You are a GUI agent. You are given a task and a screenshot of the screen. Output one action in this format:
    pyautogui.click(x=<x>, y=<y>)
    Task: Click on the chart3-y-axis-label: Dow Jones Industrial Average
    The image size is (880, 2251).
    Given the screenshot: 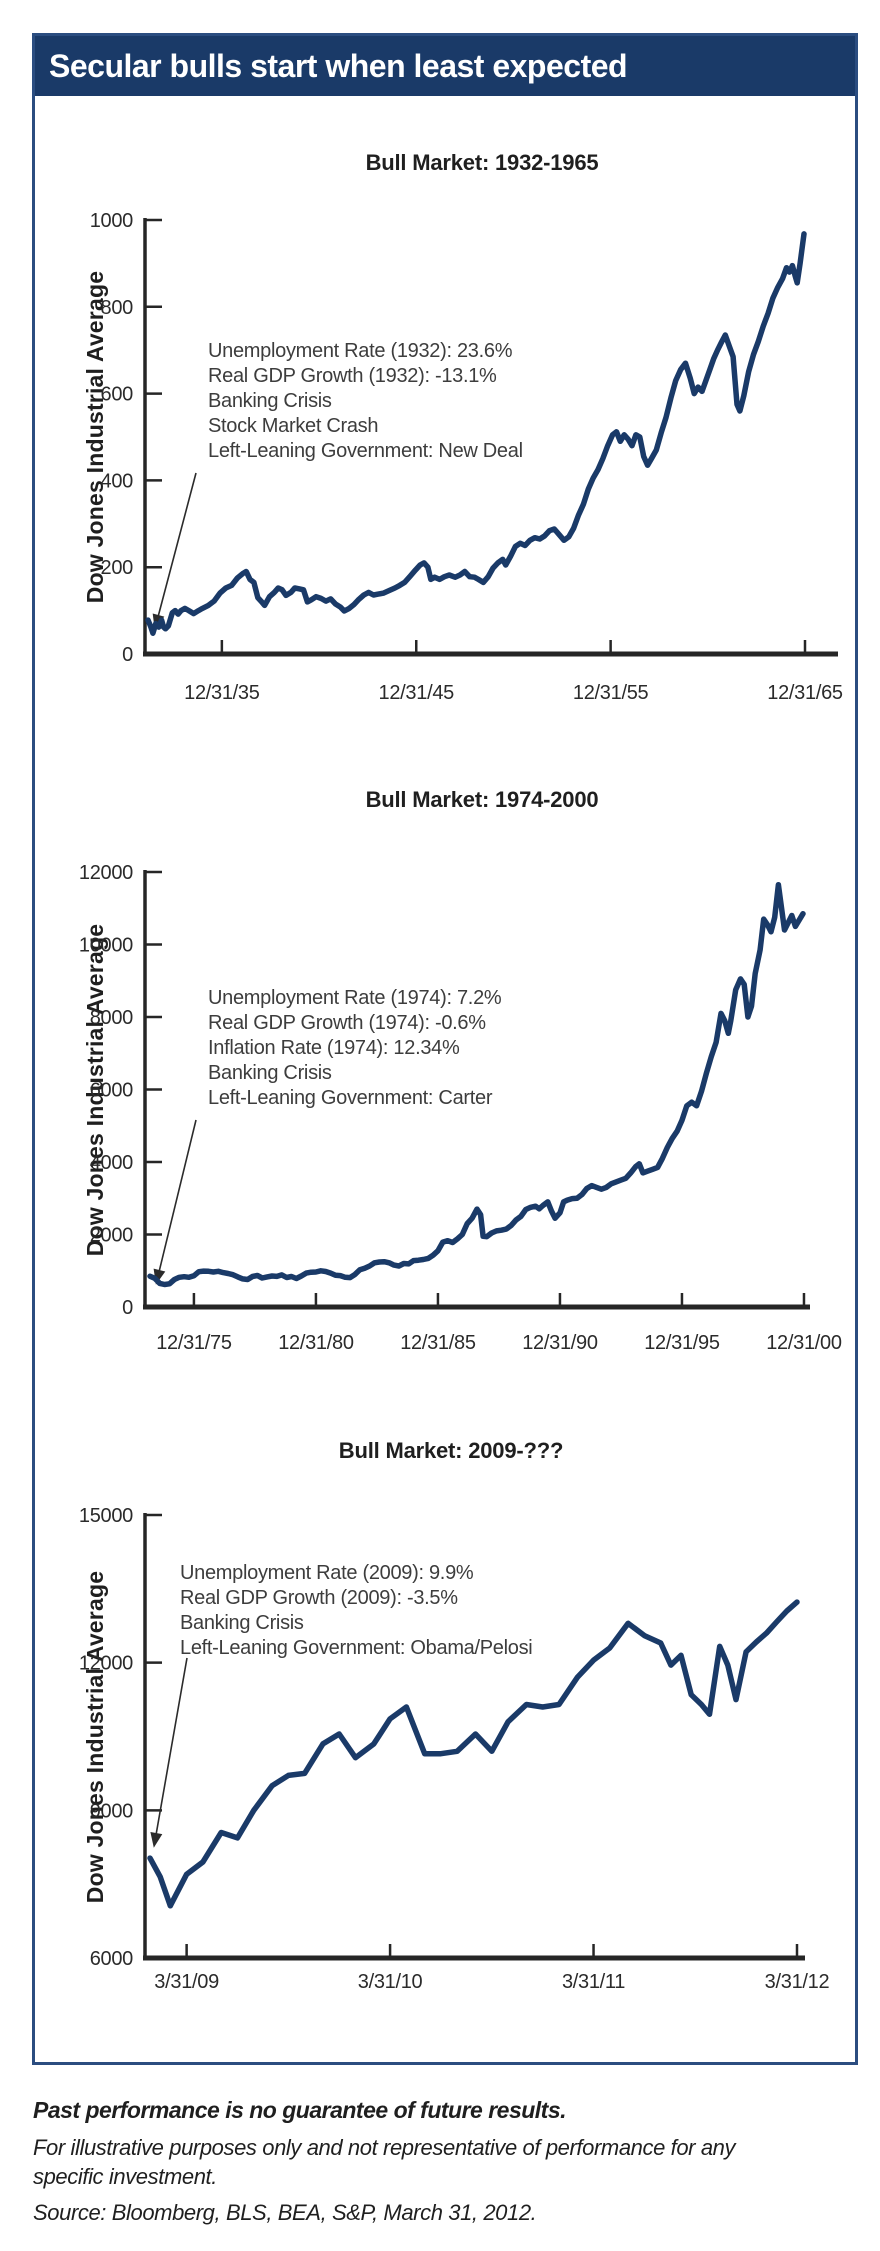 What is the action you would take?
    pyautogui.click(x=95, y=1737)
    